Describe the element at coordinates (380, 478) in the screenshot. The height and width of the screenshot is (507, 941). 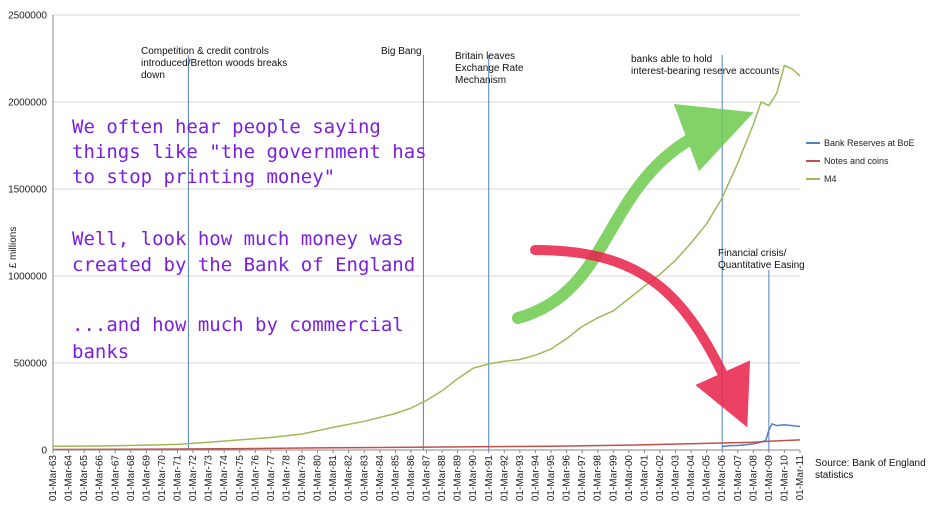
I see `x-tick-label: 01-Mar-84` at that location.